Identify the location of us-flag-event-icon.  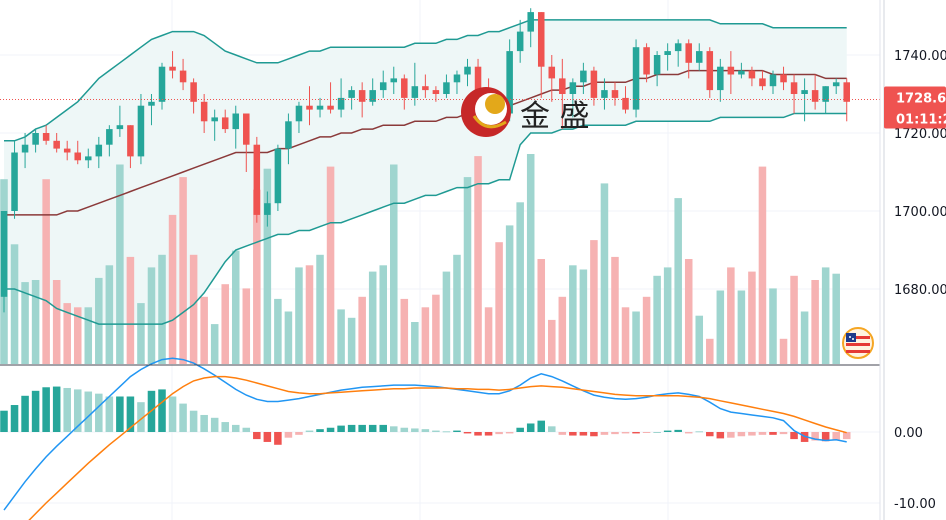
(858, 343).